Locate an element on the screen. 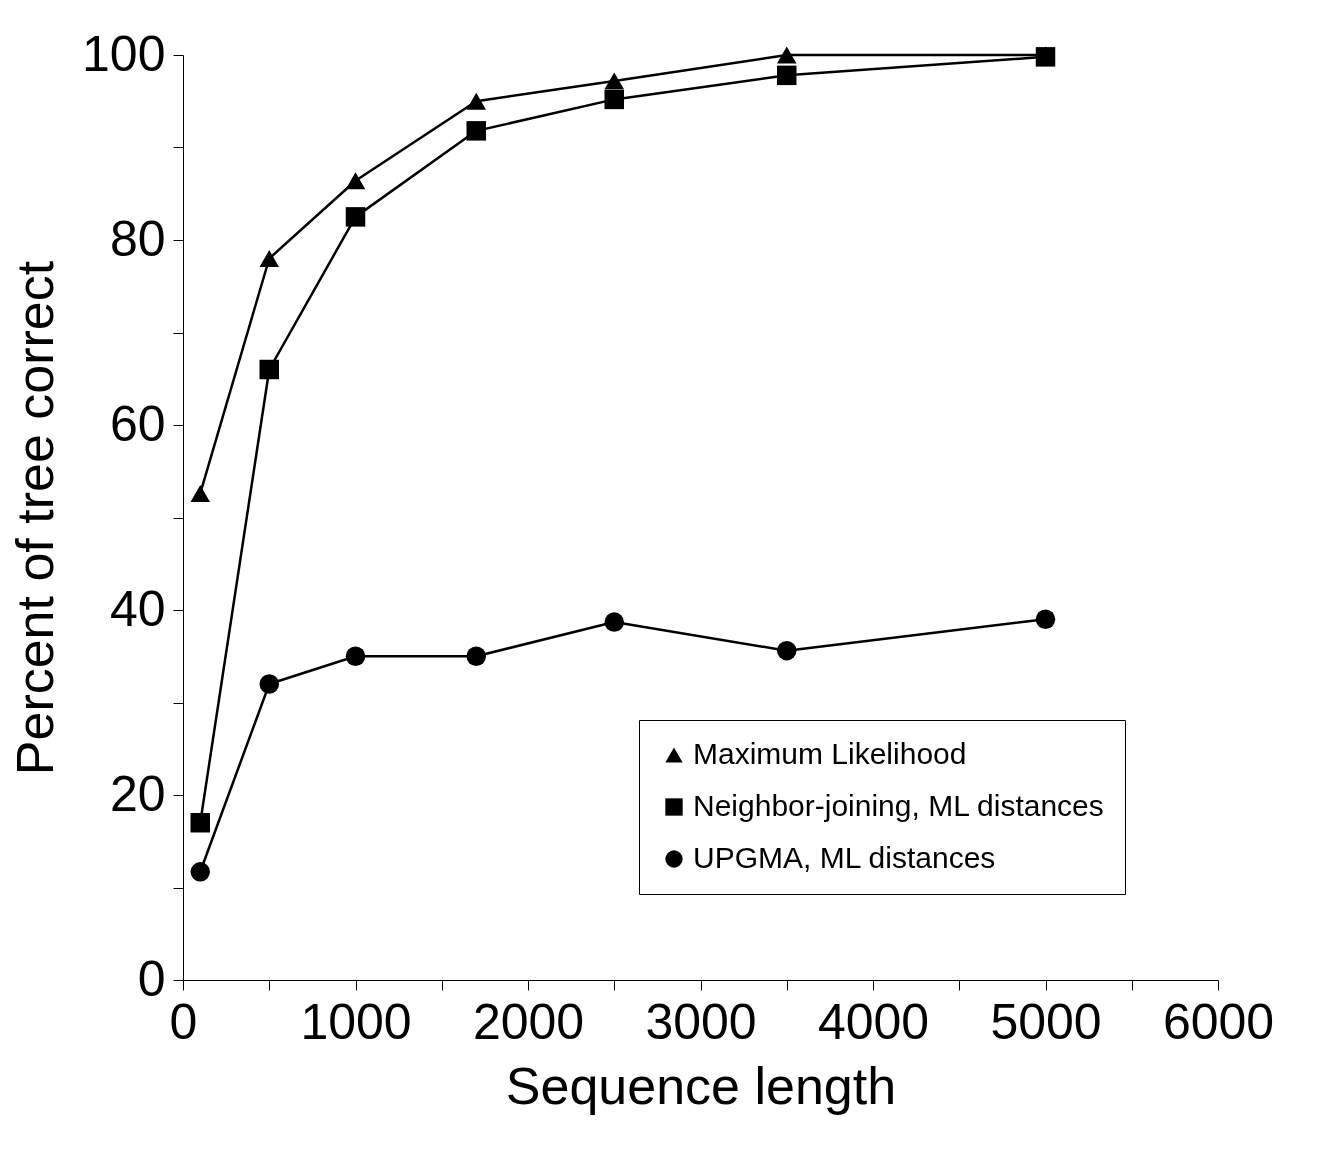 The image size is (1323, 1159). x-tick-label: 3000 is located at coordinates (701, 1021).